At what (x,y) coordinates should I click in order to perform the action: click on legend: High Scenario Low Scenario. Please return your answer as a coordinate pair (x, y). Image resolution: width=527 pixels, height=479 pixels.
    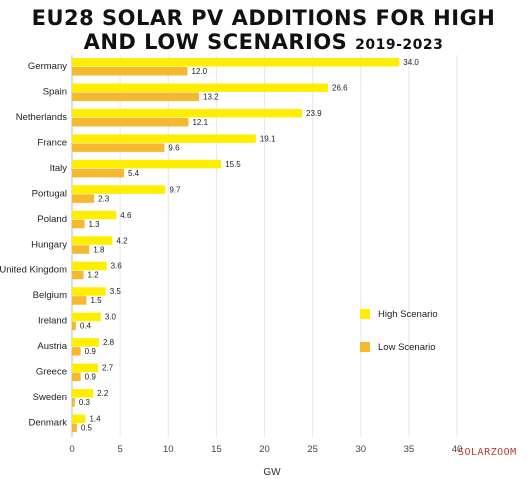
    Looking at the image, I should click on (399, 331).